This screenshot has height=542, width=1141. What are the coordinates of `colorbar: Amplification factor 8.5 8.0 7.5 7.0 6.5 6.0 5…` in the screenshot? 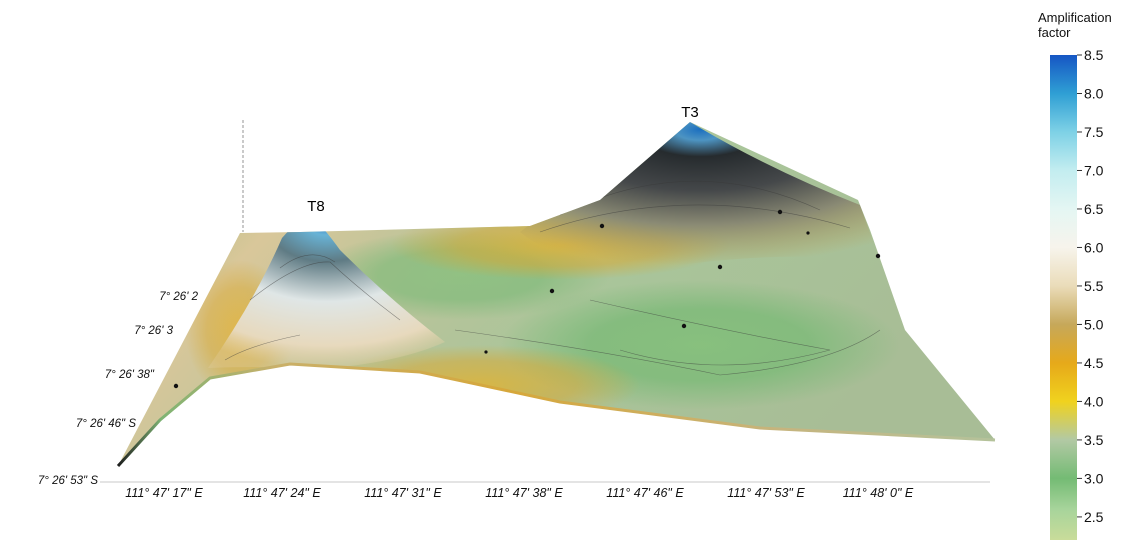 It's located at (1075, 275).